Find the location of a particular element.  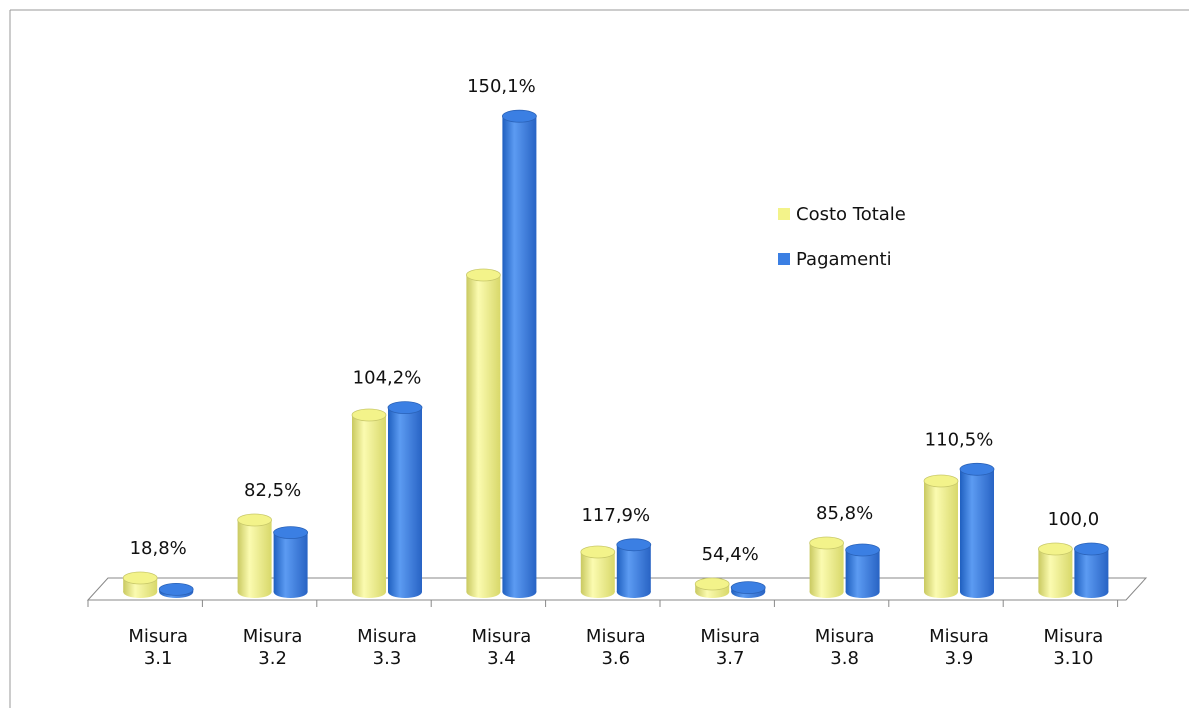

x-tick-label: Misura 3.8 is located at coordinates (844, 647).